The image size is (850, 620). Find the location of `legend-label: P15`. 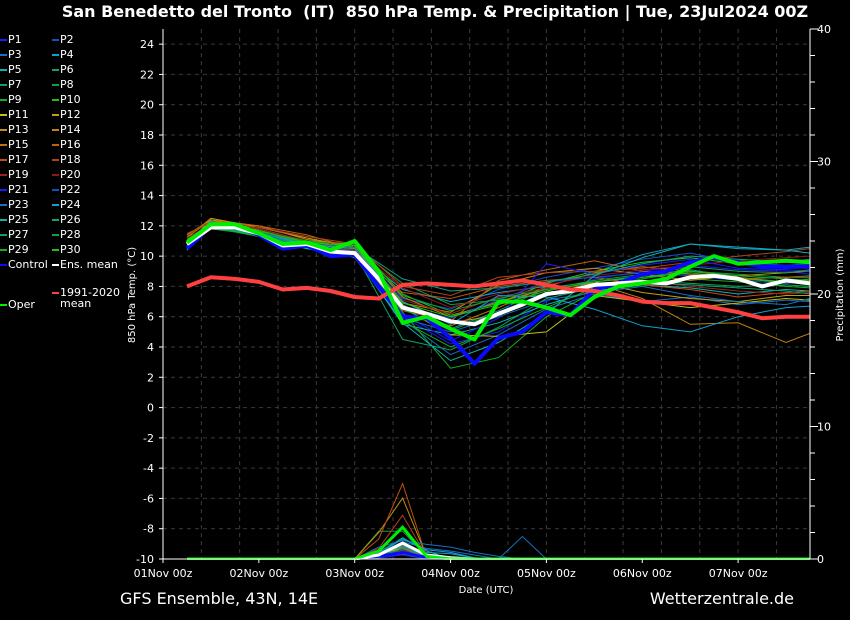

legend-label: P15 is located at coordinates (18, 144).